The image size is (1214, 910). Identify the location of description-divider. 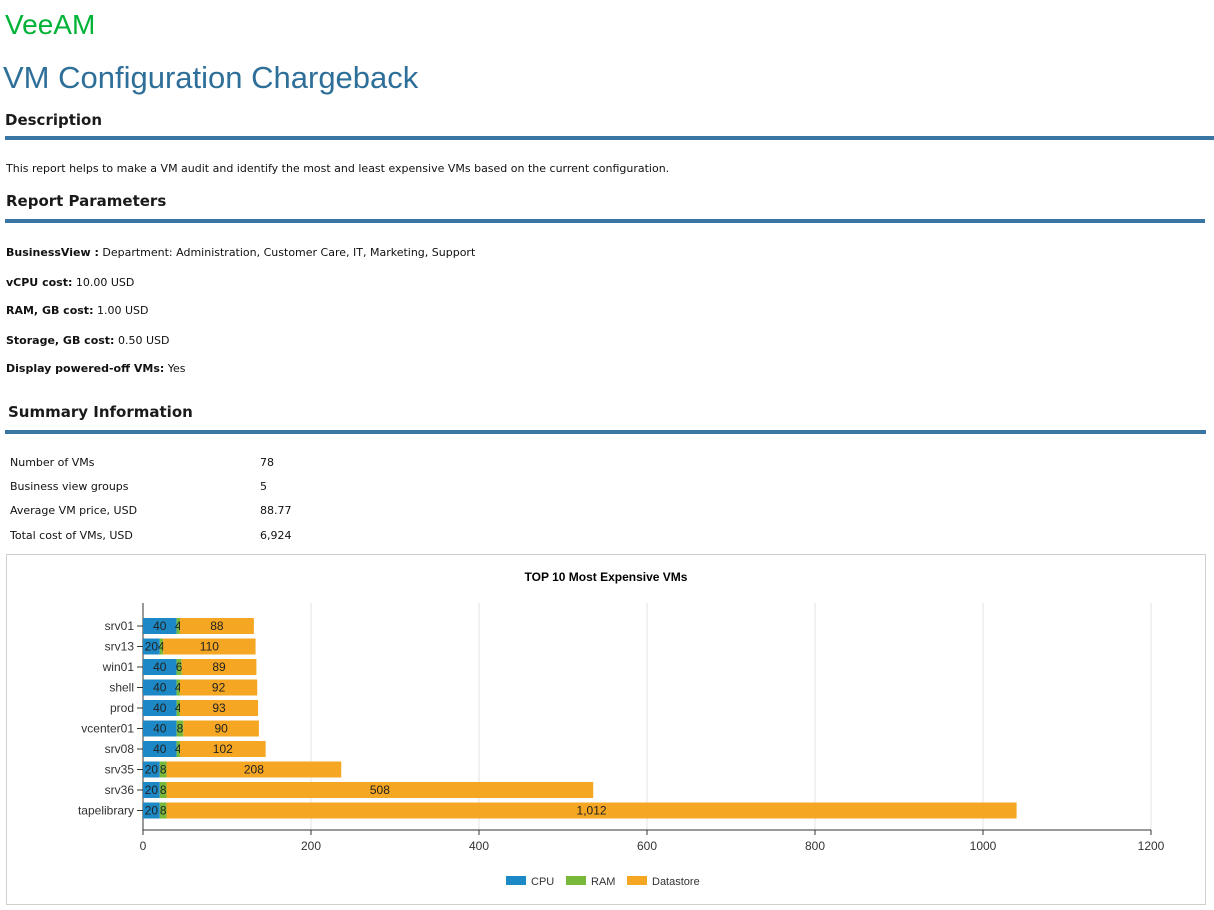
(609, 138).